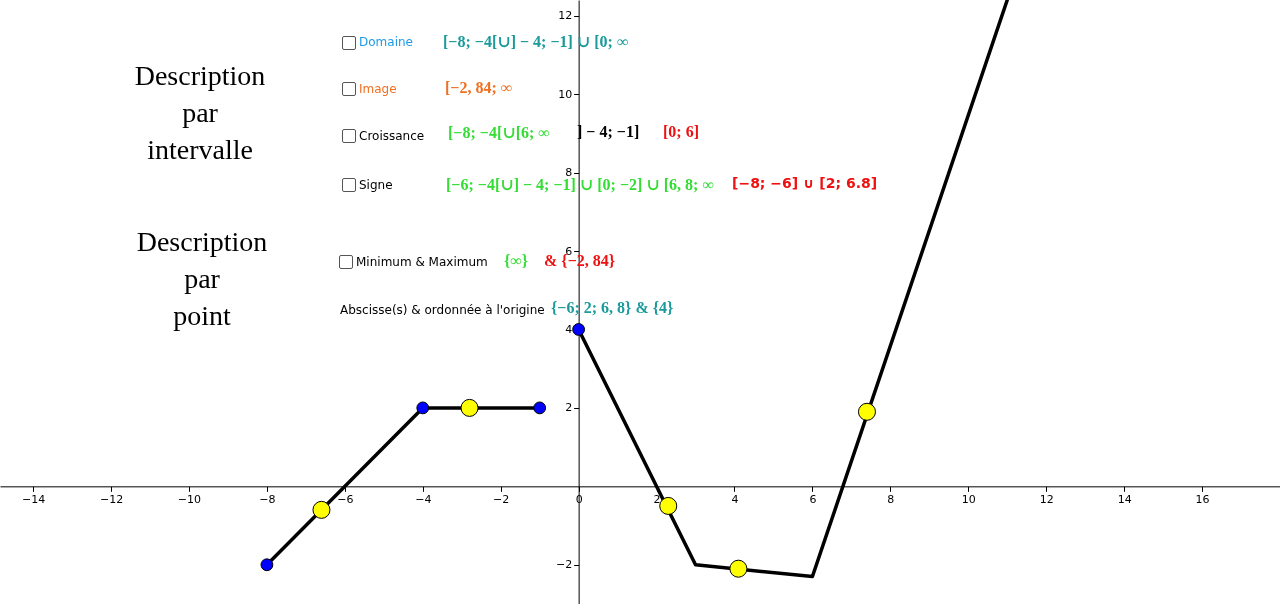  I want to click on x-tick-label: 4, so click(735, 499).